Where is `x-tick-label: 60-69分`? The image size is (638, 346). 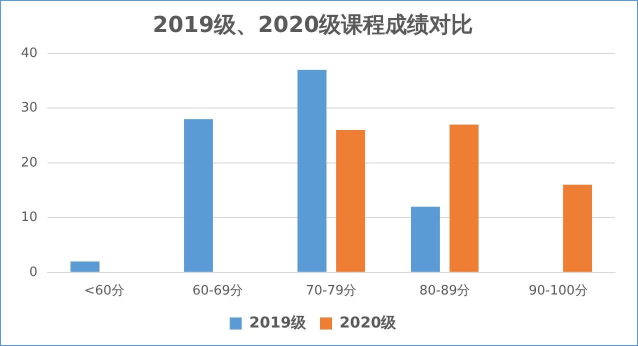
x-tick-label: 60-69分 is located at coordinates (218, 291).